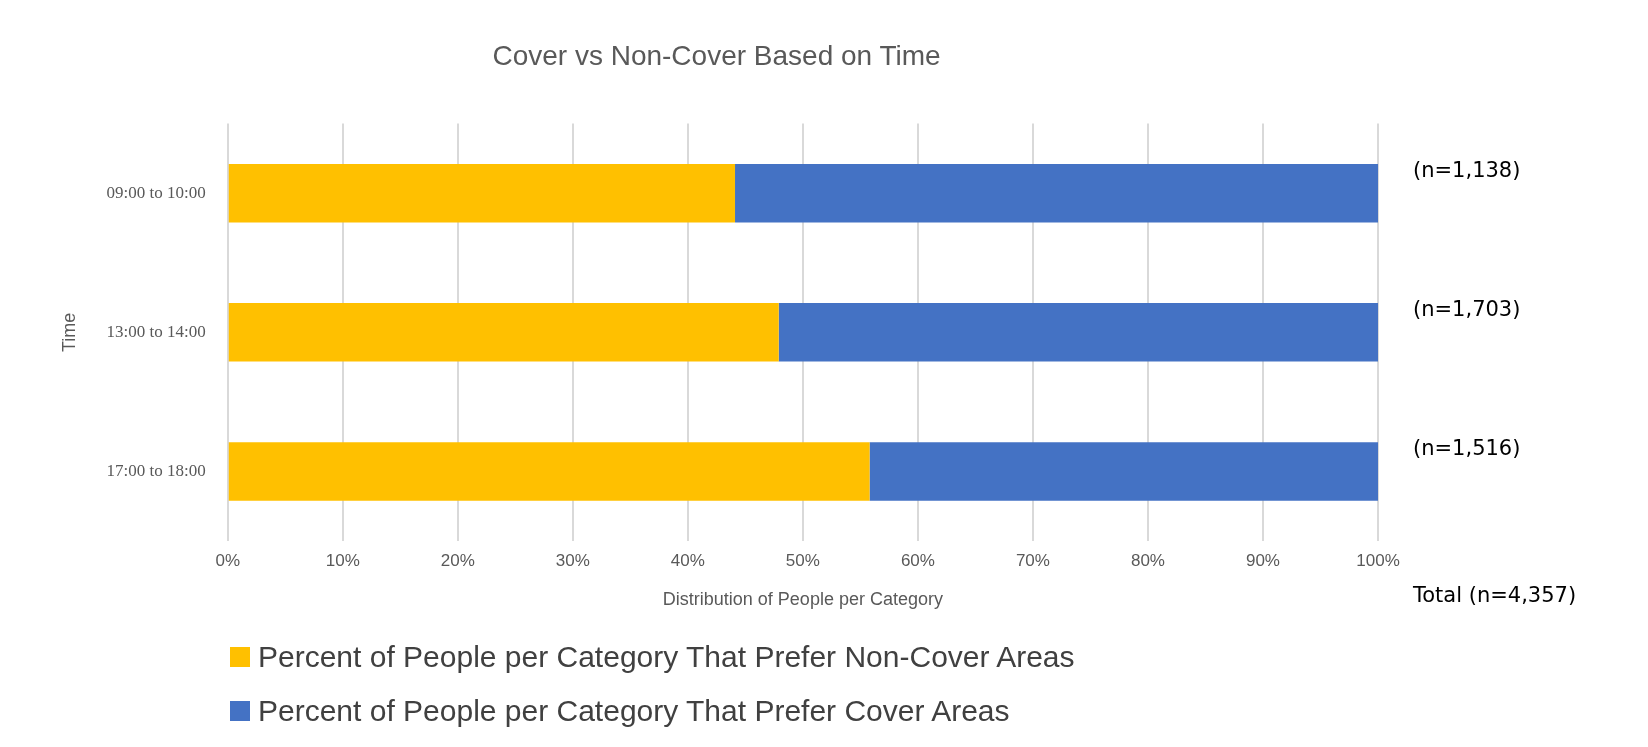 This screenshot has width=1648, height=747. I want to click on x-tick-label: 10%, so click(342, 560).